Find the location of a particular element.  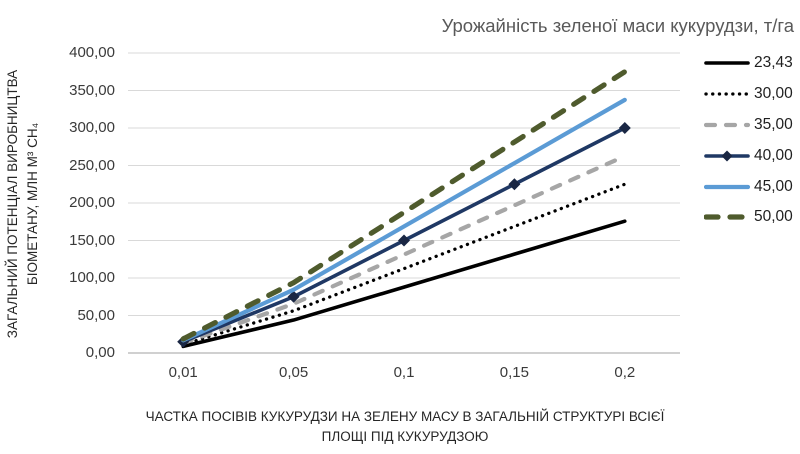

legend-marker is located at coordinates (727, 156).